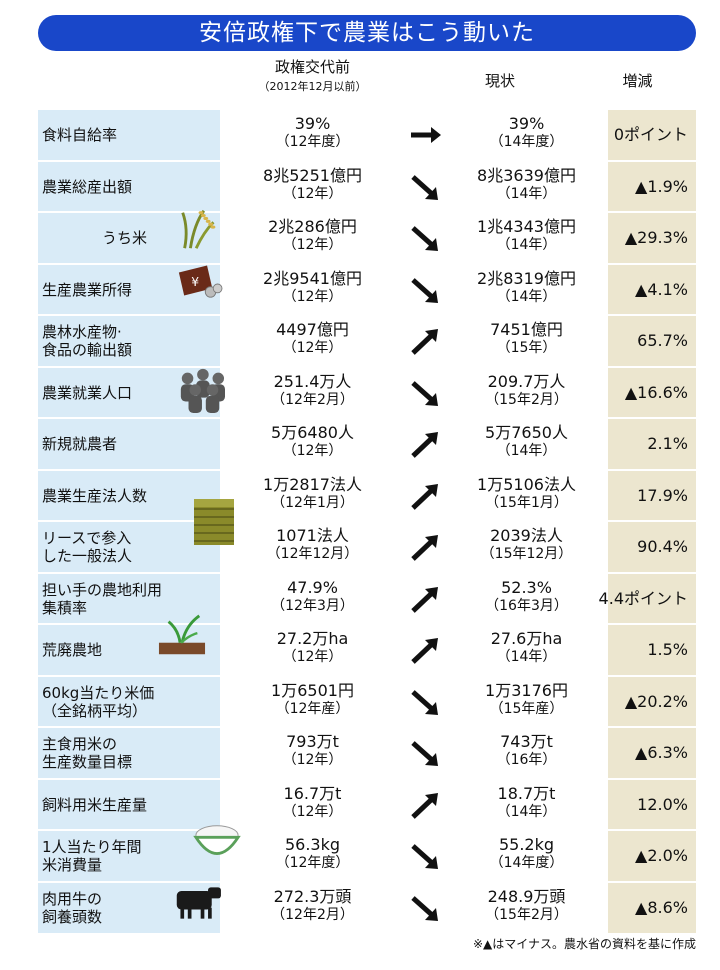  What do you see at coordinates (102, 599) in the screenshot?
I see `row-label: 担い手の農地利用 集積率` at bounding box center [102, 599].